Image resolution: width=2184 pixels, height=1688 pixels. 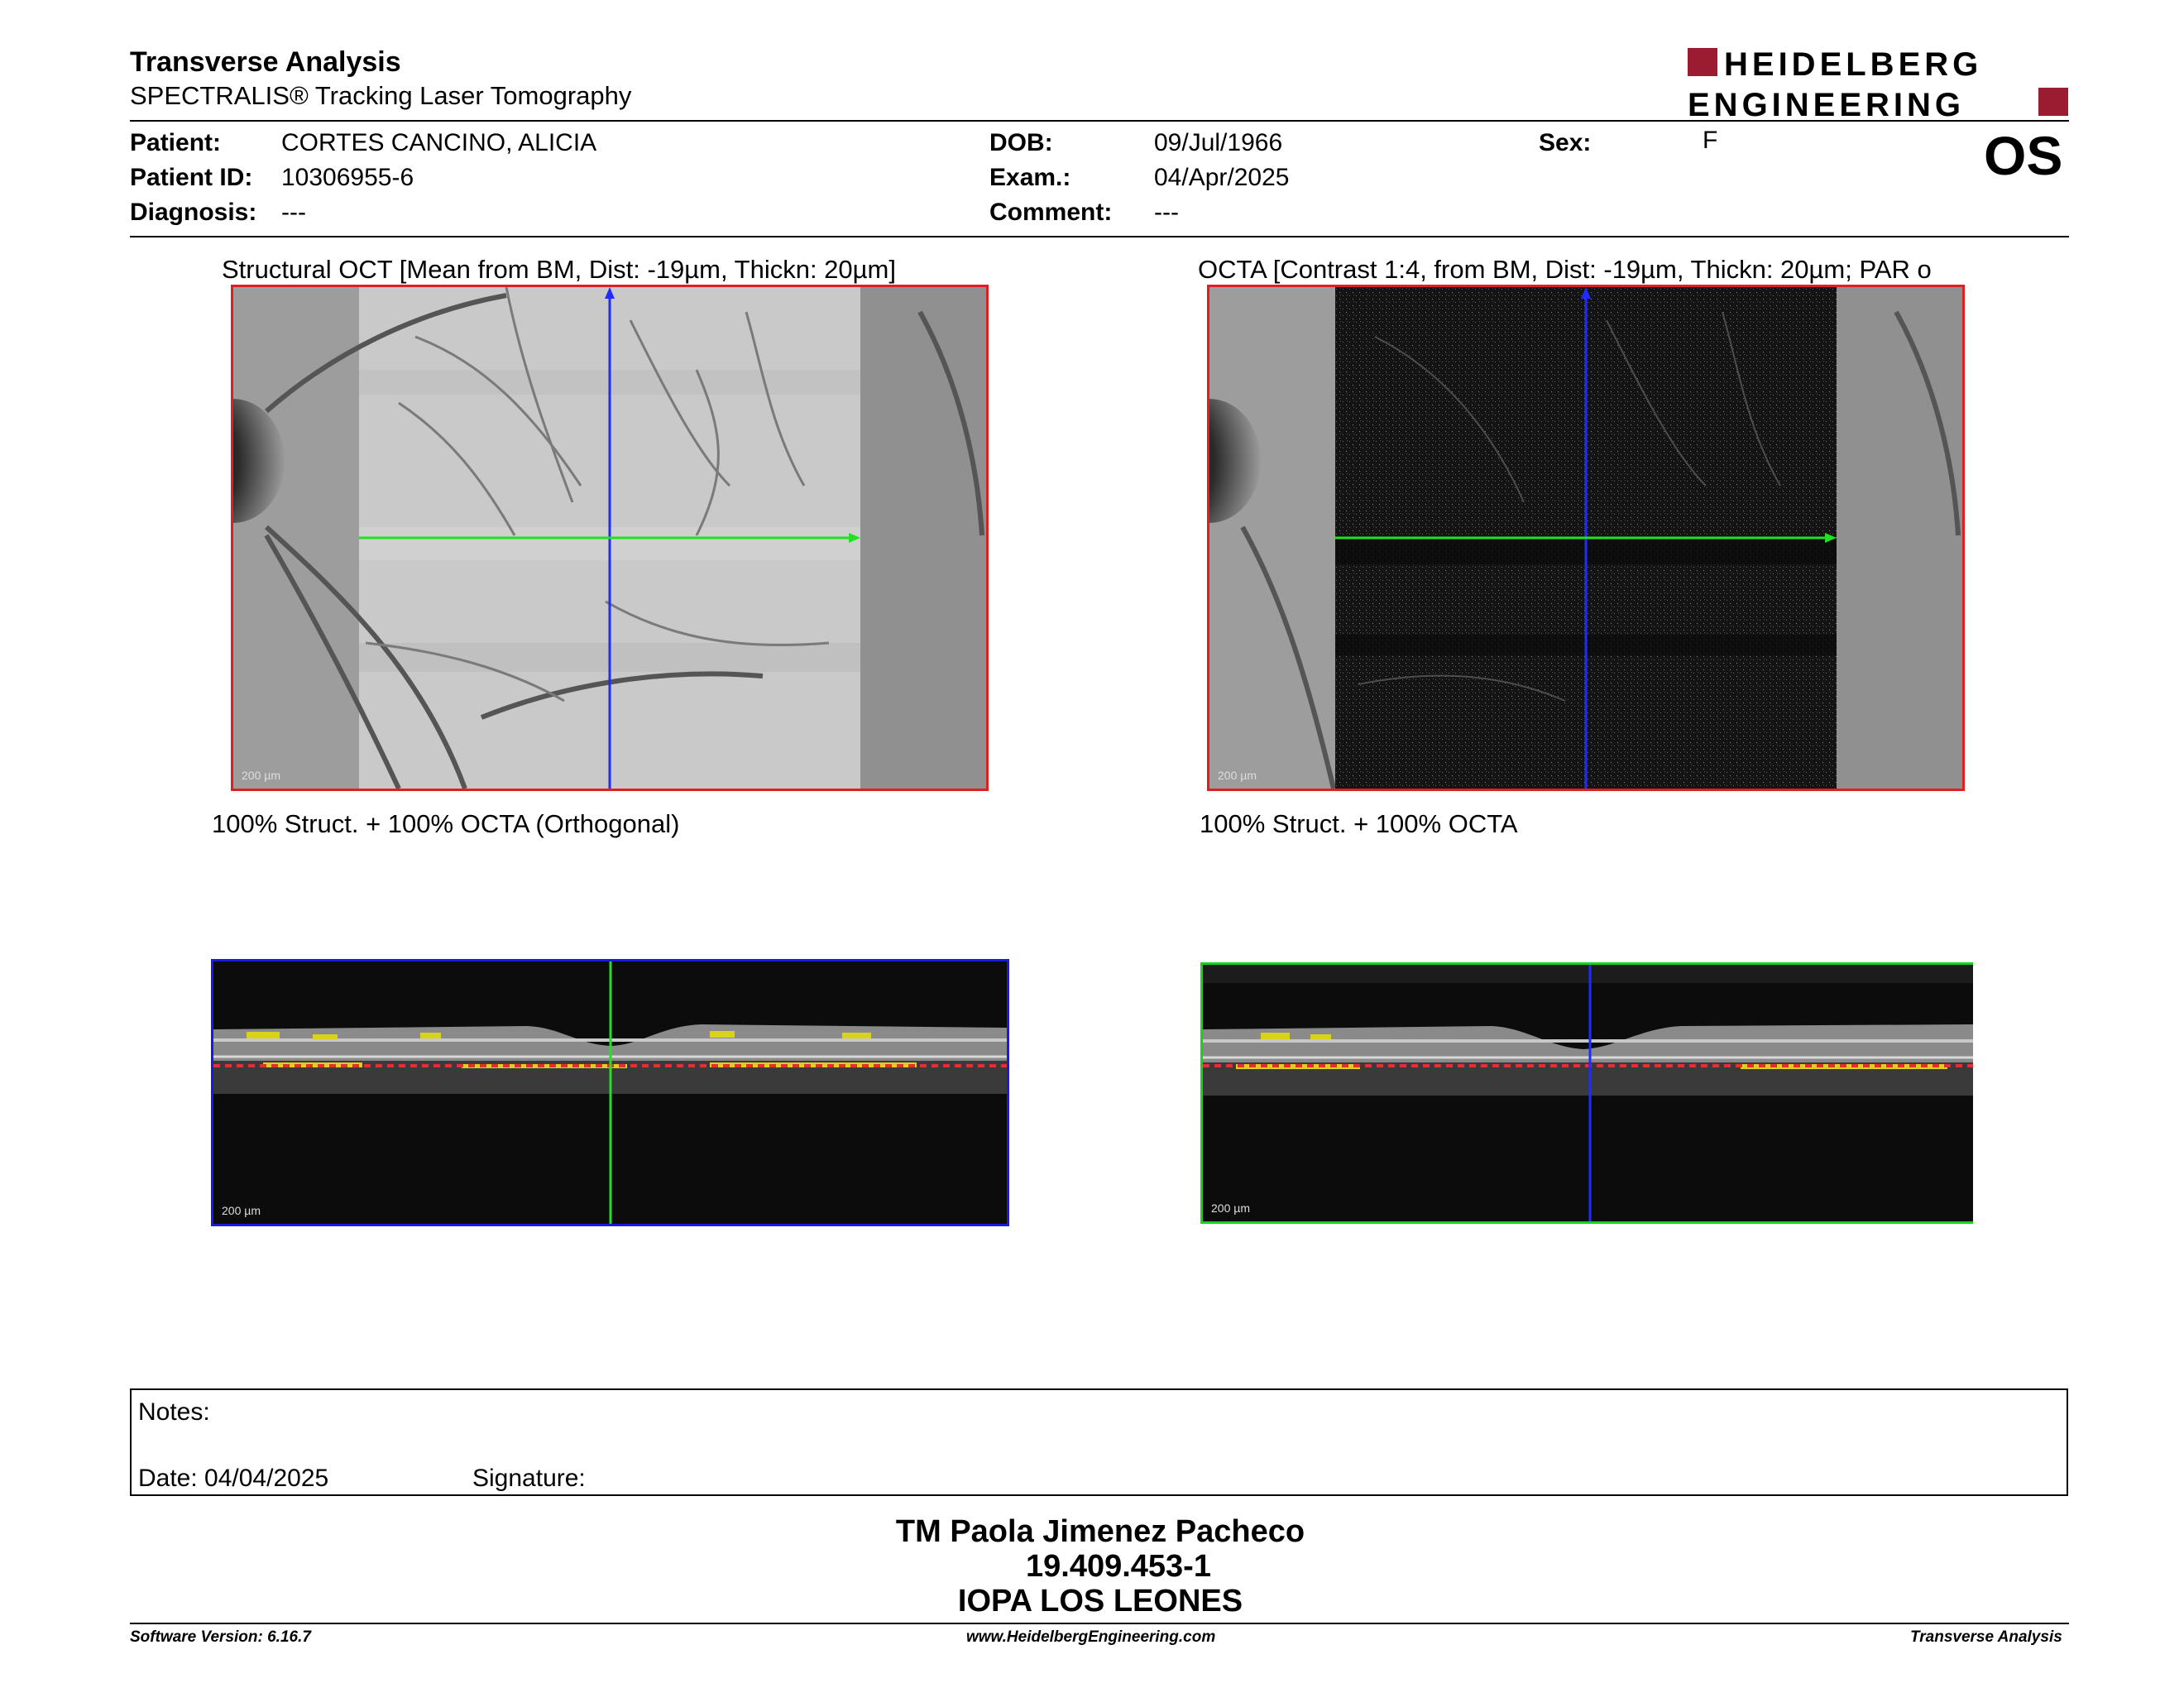 I want to click on software-version: Software Version: 6.16.7, so click(x=220, y=1637).